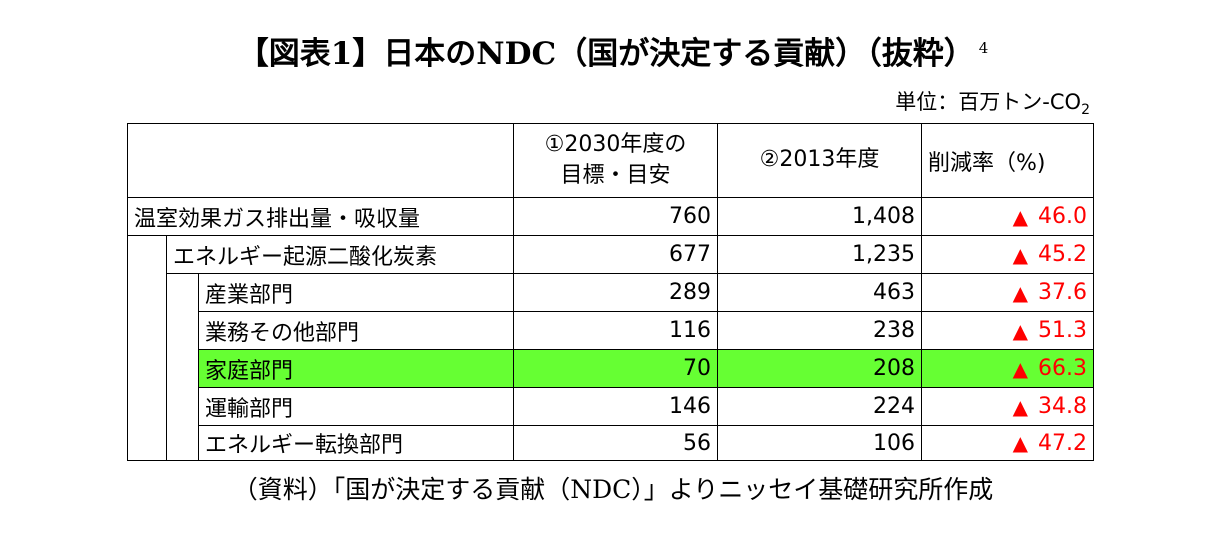  Describe the element at coordinates (819, 216) in the screenshot. I see `row-2013-value: 1,408` at that location.